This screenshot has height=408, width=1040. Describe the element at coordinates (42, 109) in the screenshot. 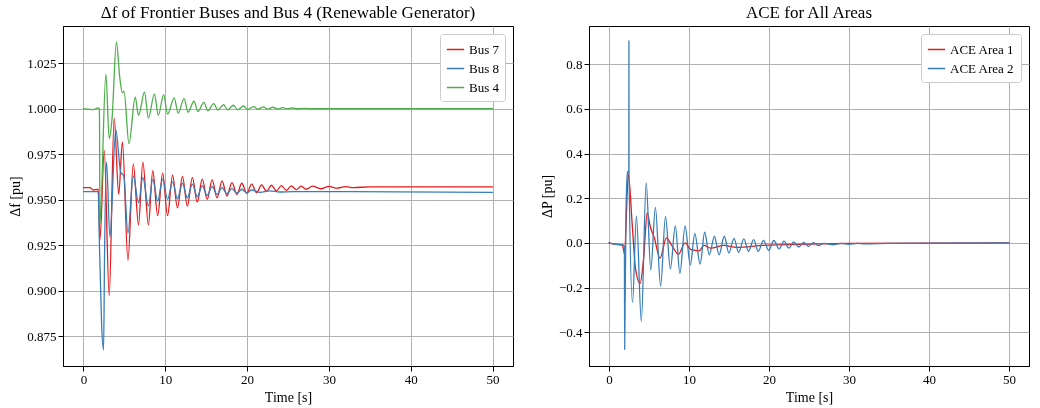

I see `y-tick-label: 1.000` at that location.